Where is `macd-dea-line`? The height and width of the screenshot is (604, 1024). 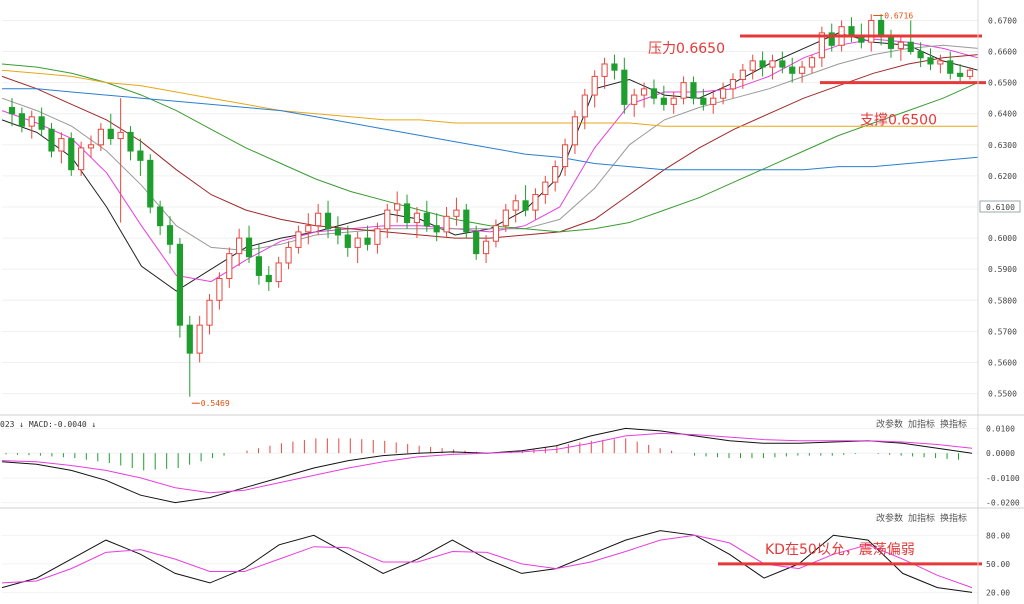 macd-dea-line is located at coordinates (487, 463).